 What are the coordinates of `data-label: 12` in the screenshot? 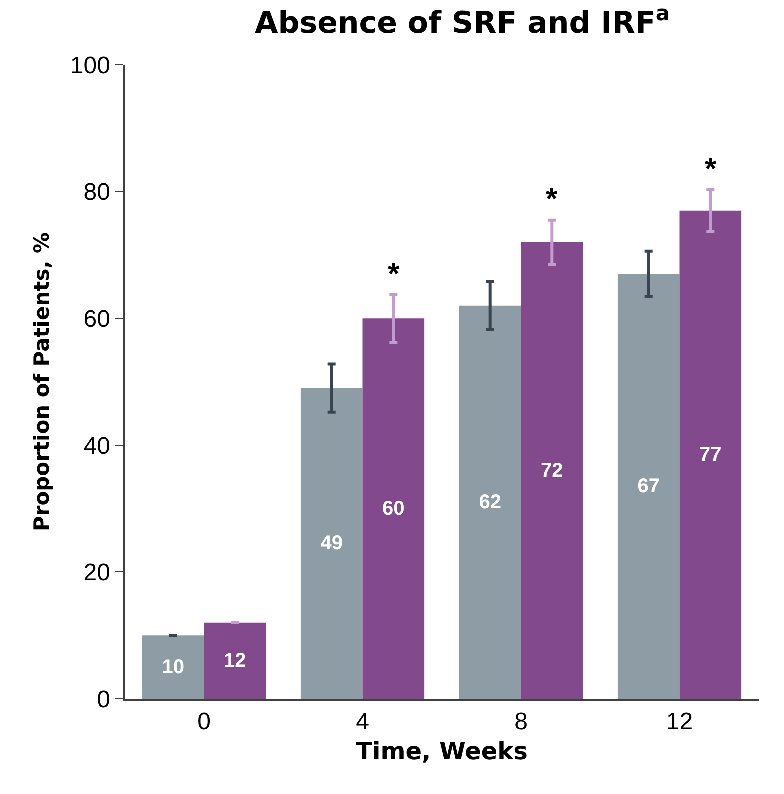 It's located at (235, 661).